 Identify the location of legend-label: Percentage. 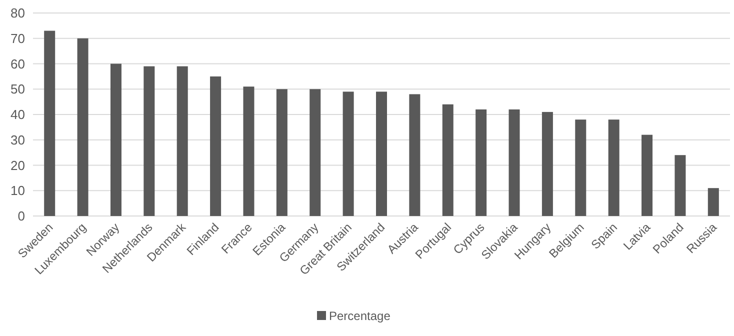
(360, 316).